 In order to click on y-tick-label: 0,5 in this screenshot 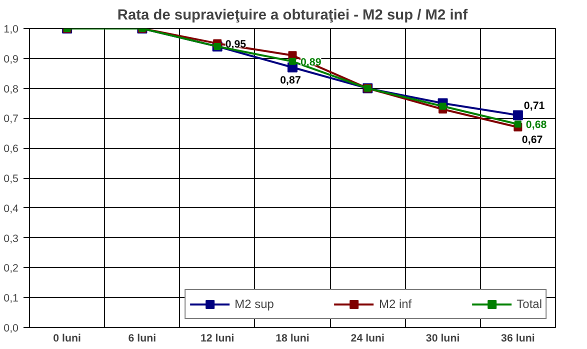, I will do `click(11, 179)`.